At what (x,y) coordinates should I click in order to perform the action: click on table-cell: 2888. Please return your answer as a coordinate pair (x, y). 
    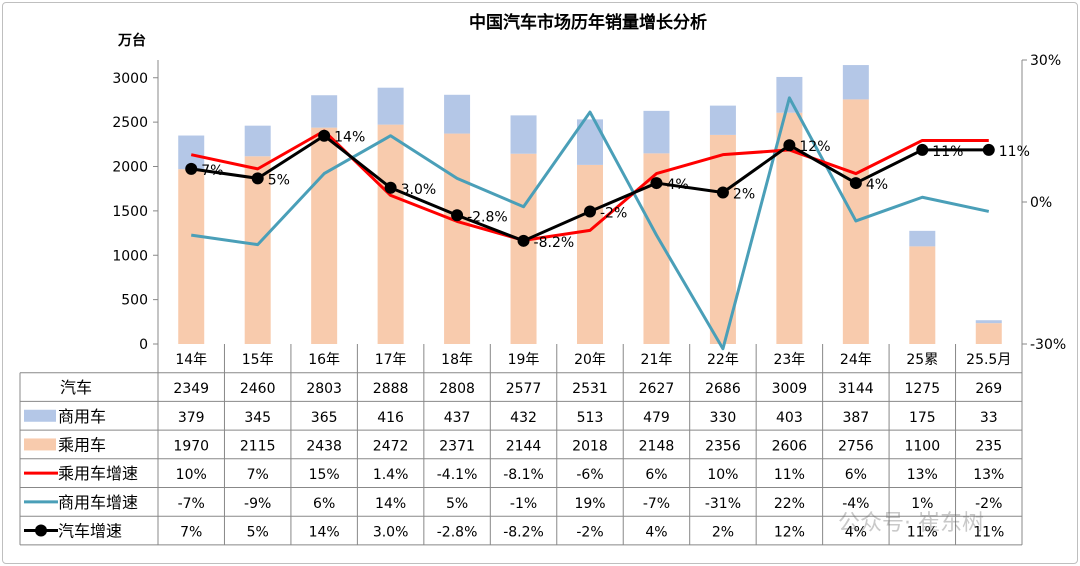
    Looking at the image, I should click on (391, 389).